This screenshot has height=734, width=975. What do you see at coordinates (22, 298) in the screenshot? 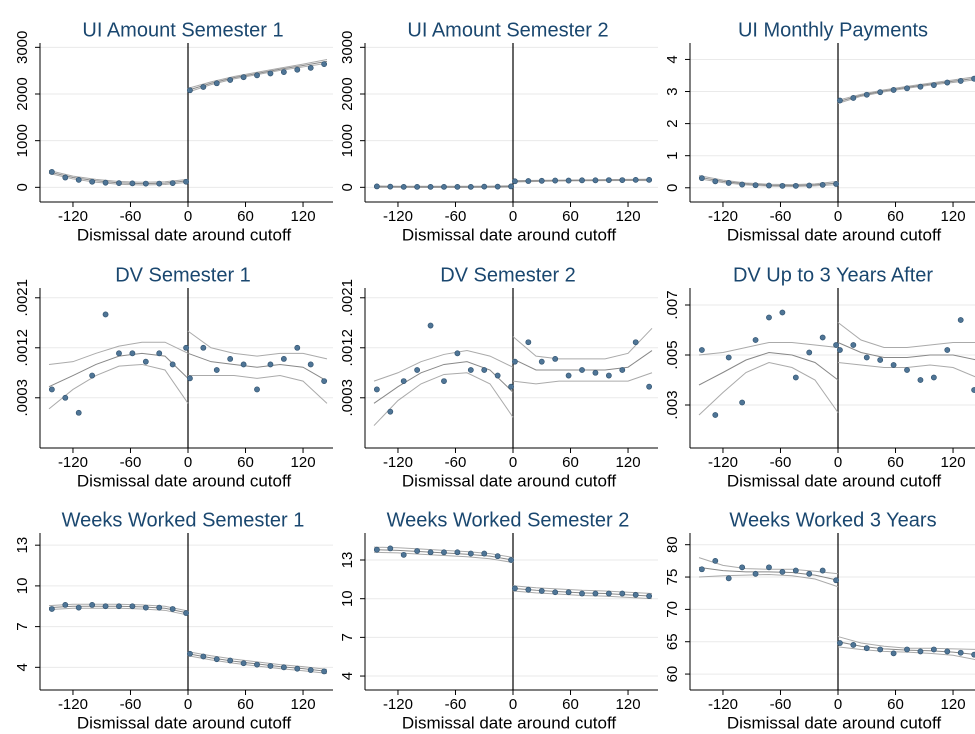
I see `y-tick-label: .0021` at bounding box center [22, 298].